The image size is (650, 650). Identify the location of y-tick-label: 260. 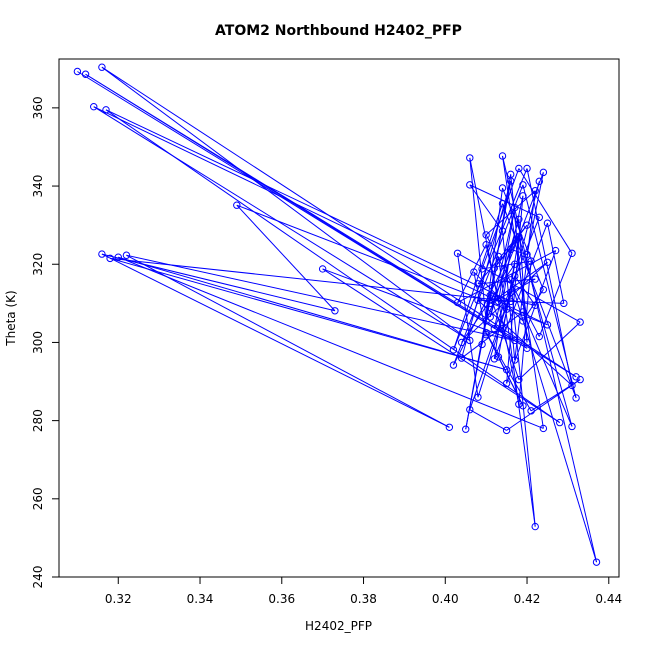
(38, 498).